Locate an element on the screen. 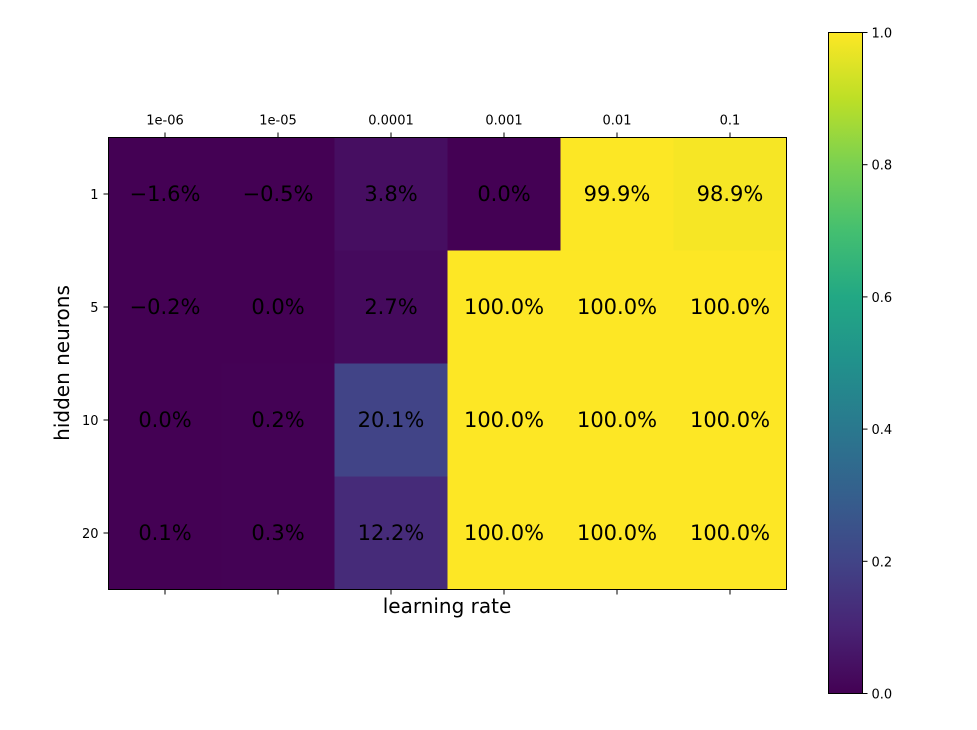 Image resolution: width=977 pixels, height=730 pixels. colorbar-tick-label: 0.8 is located at coordinates (882, 166).